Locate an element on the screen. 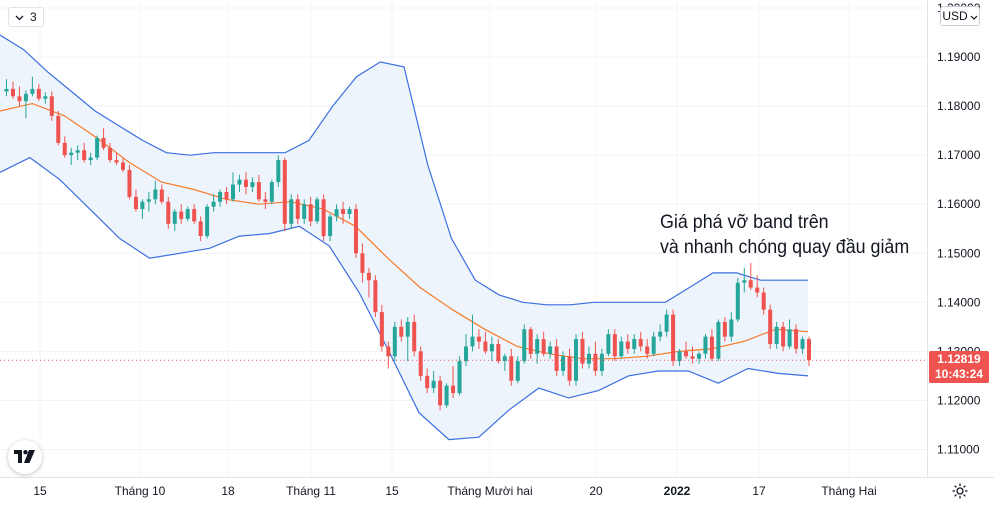 The height and width of the screenshot is (505, 994). y-tick-label: 1.15000 is located at coordinates (959, 253).